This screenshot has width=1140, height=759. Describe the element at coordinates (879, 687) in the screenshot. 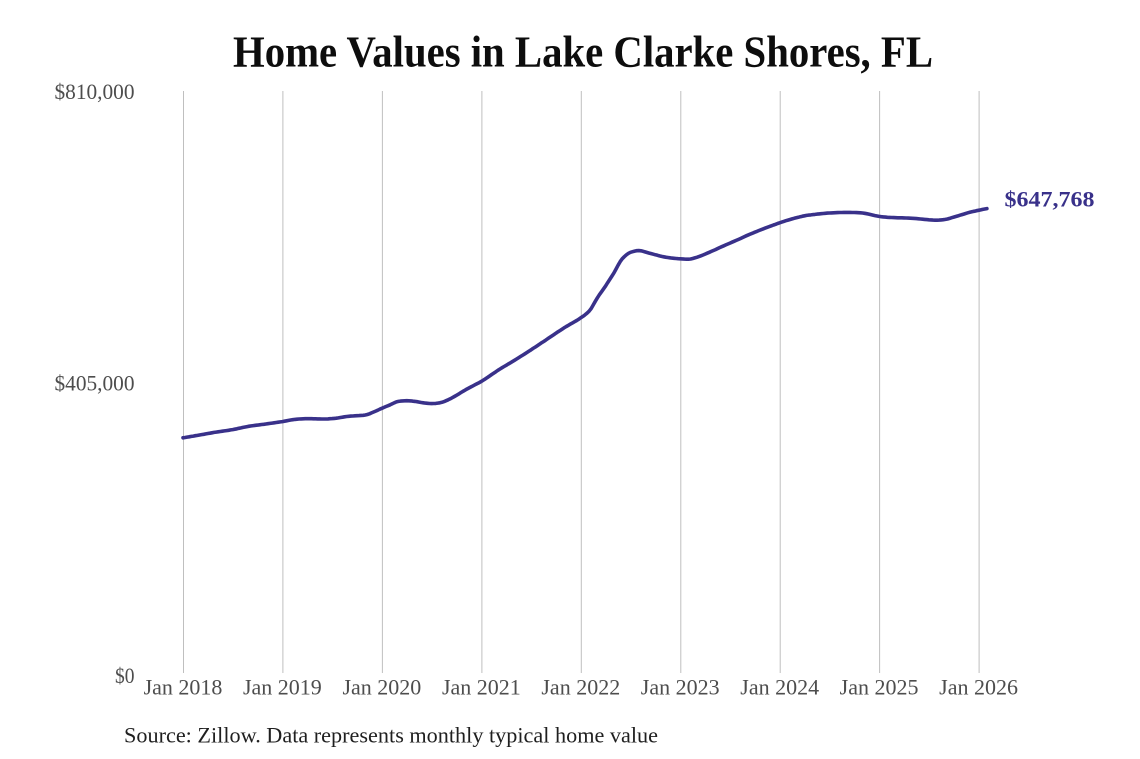

I see `svg-text: Jan 2025` at that location.